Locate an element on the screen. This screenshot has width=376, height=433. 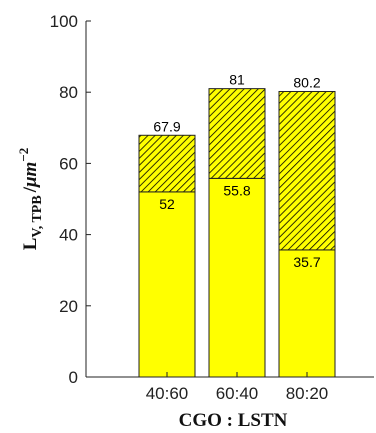
y-tick-label: 40 is located at coordinates (68, 235).